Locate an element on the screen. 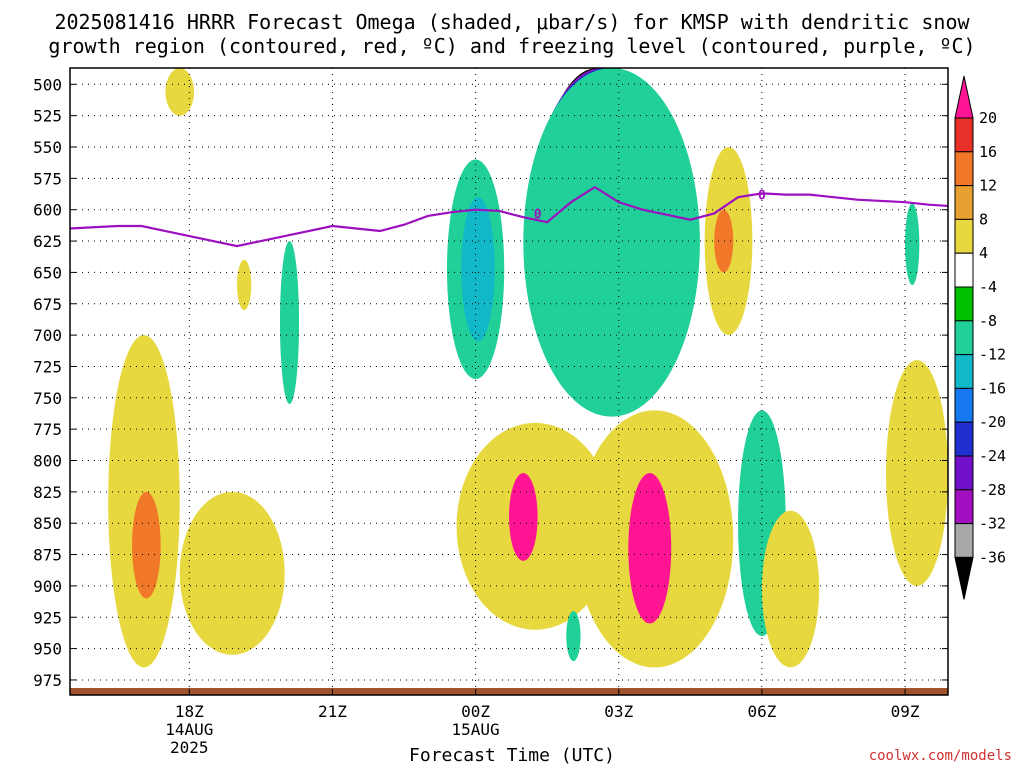  y-tick-label-975: 975 is located at coordinates (47, 680).